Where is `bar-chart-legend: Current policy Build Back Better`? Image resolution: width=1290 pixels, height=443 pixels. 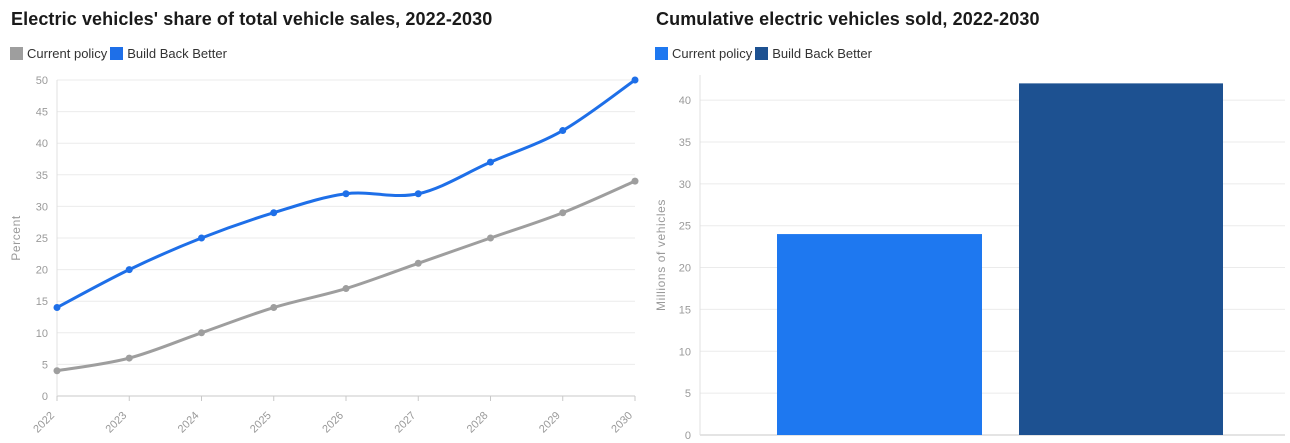
bar-chart-legend: Current policy Build Back Better is located at coordinates (765, 53).